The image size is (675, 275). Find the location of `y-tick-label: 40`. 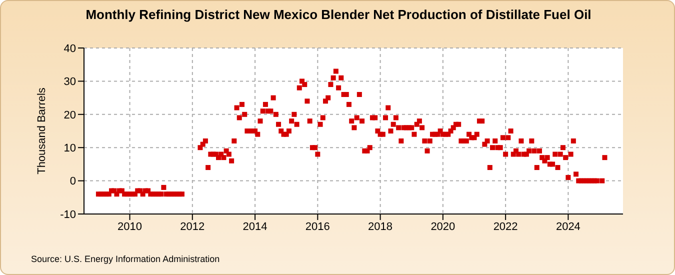

y-tick-label: 40 is located at coordinates (70, 48).